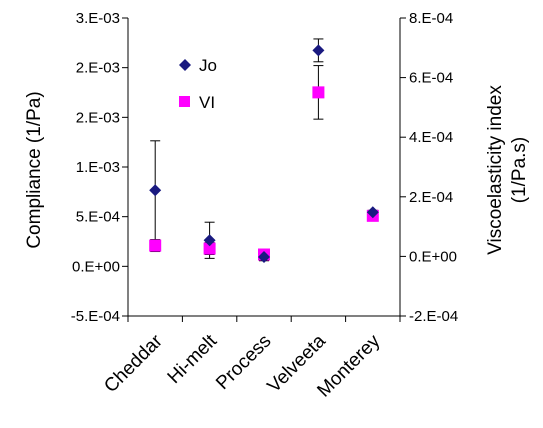 The height and width of the screenshot is (428, 543). I want to click on x-axis-ticks, so click(264, 319).